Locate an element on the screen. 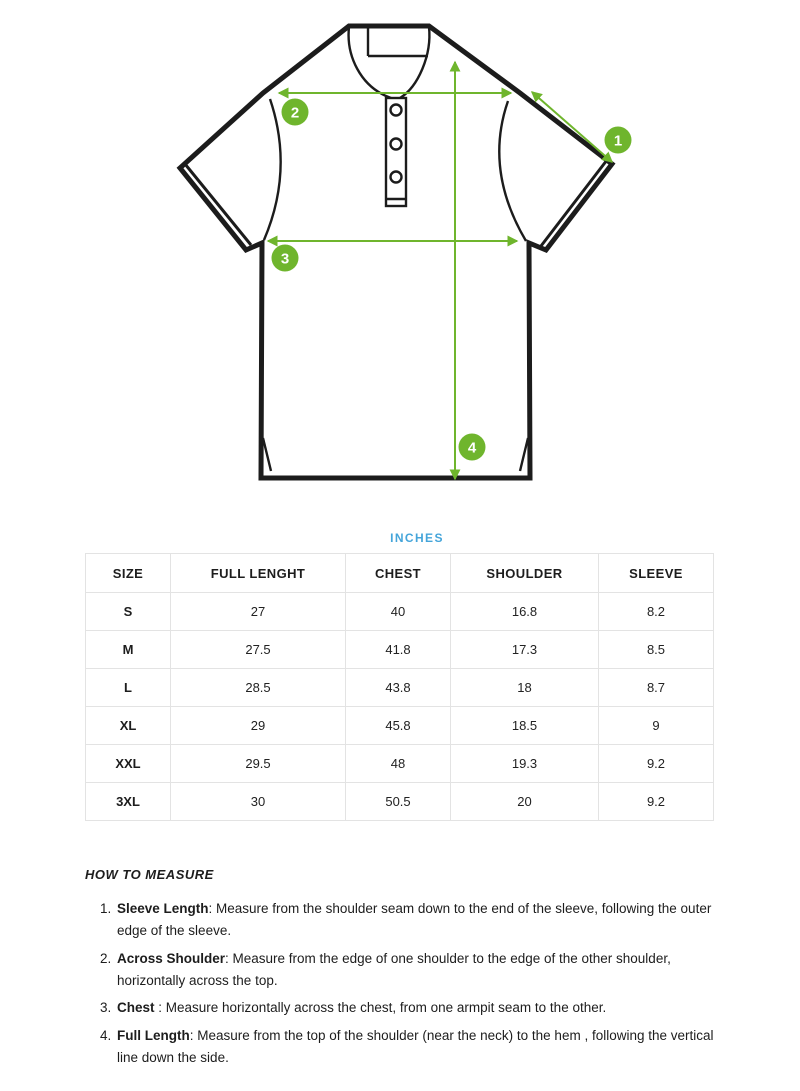 The image size is (800, 1091). size-cell: S is located at coordinates (128, 611).